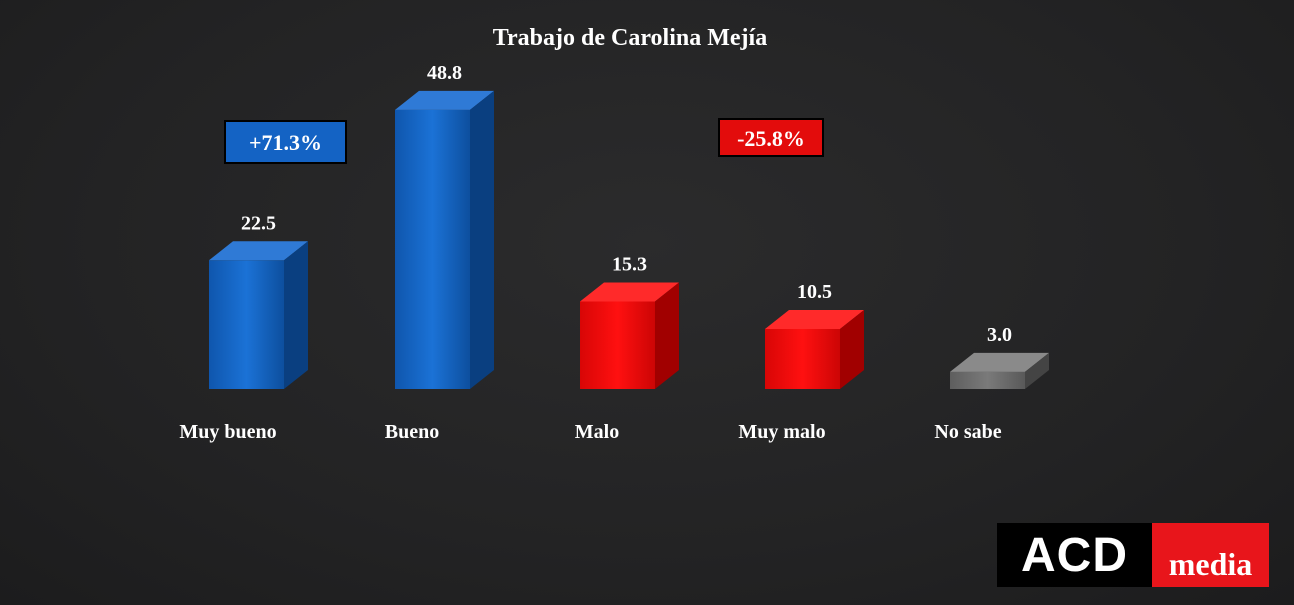  What do you see at coordinates (667, 335) in the screenshot?
I see `bar-side-malo` at bounding box center [667, 335].